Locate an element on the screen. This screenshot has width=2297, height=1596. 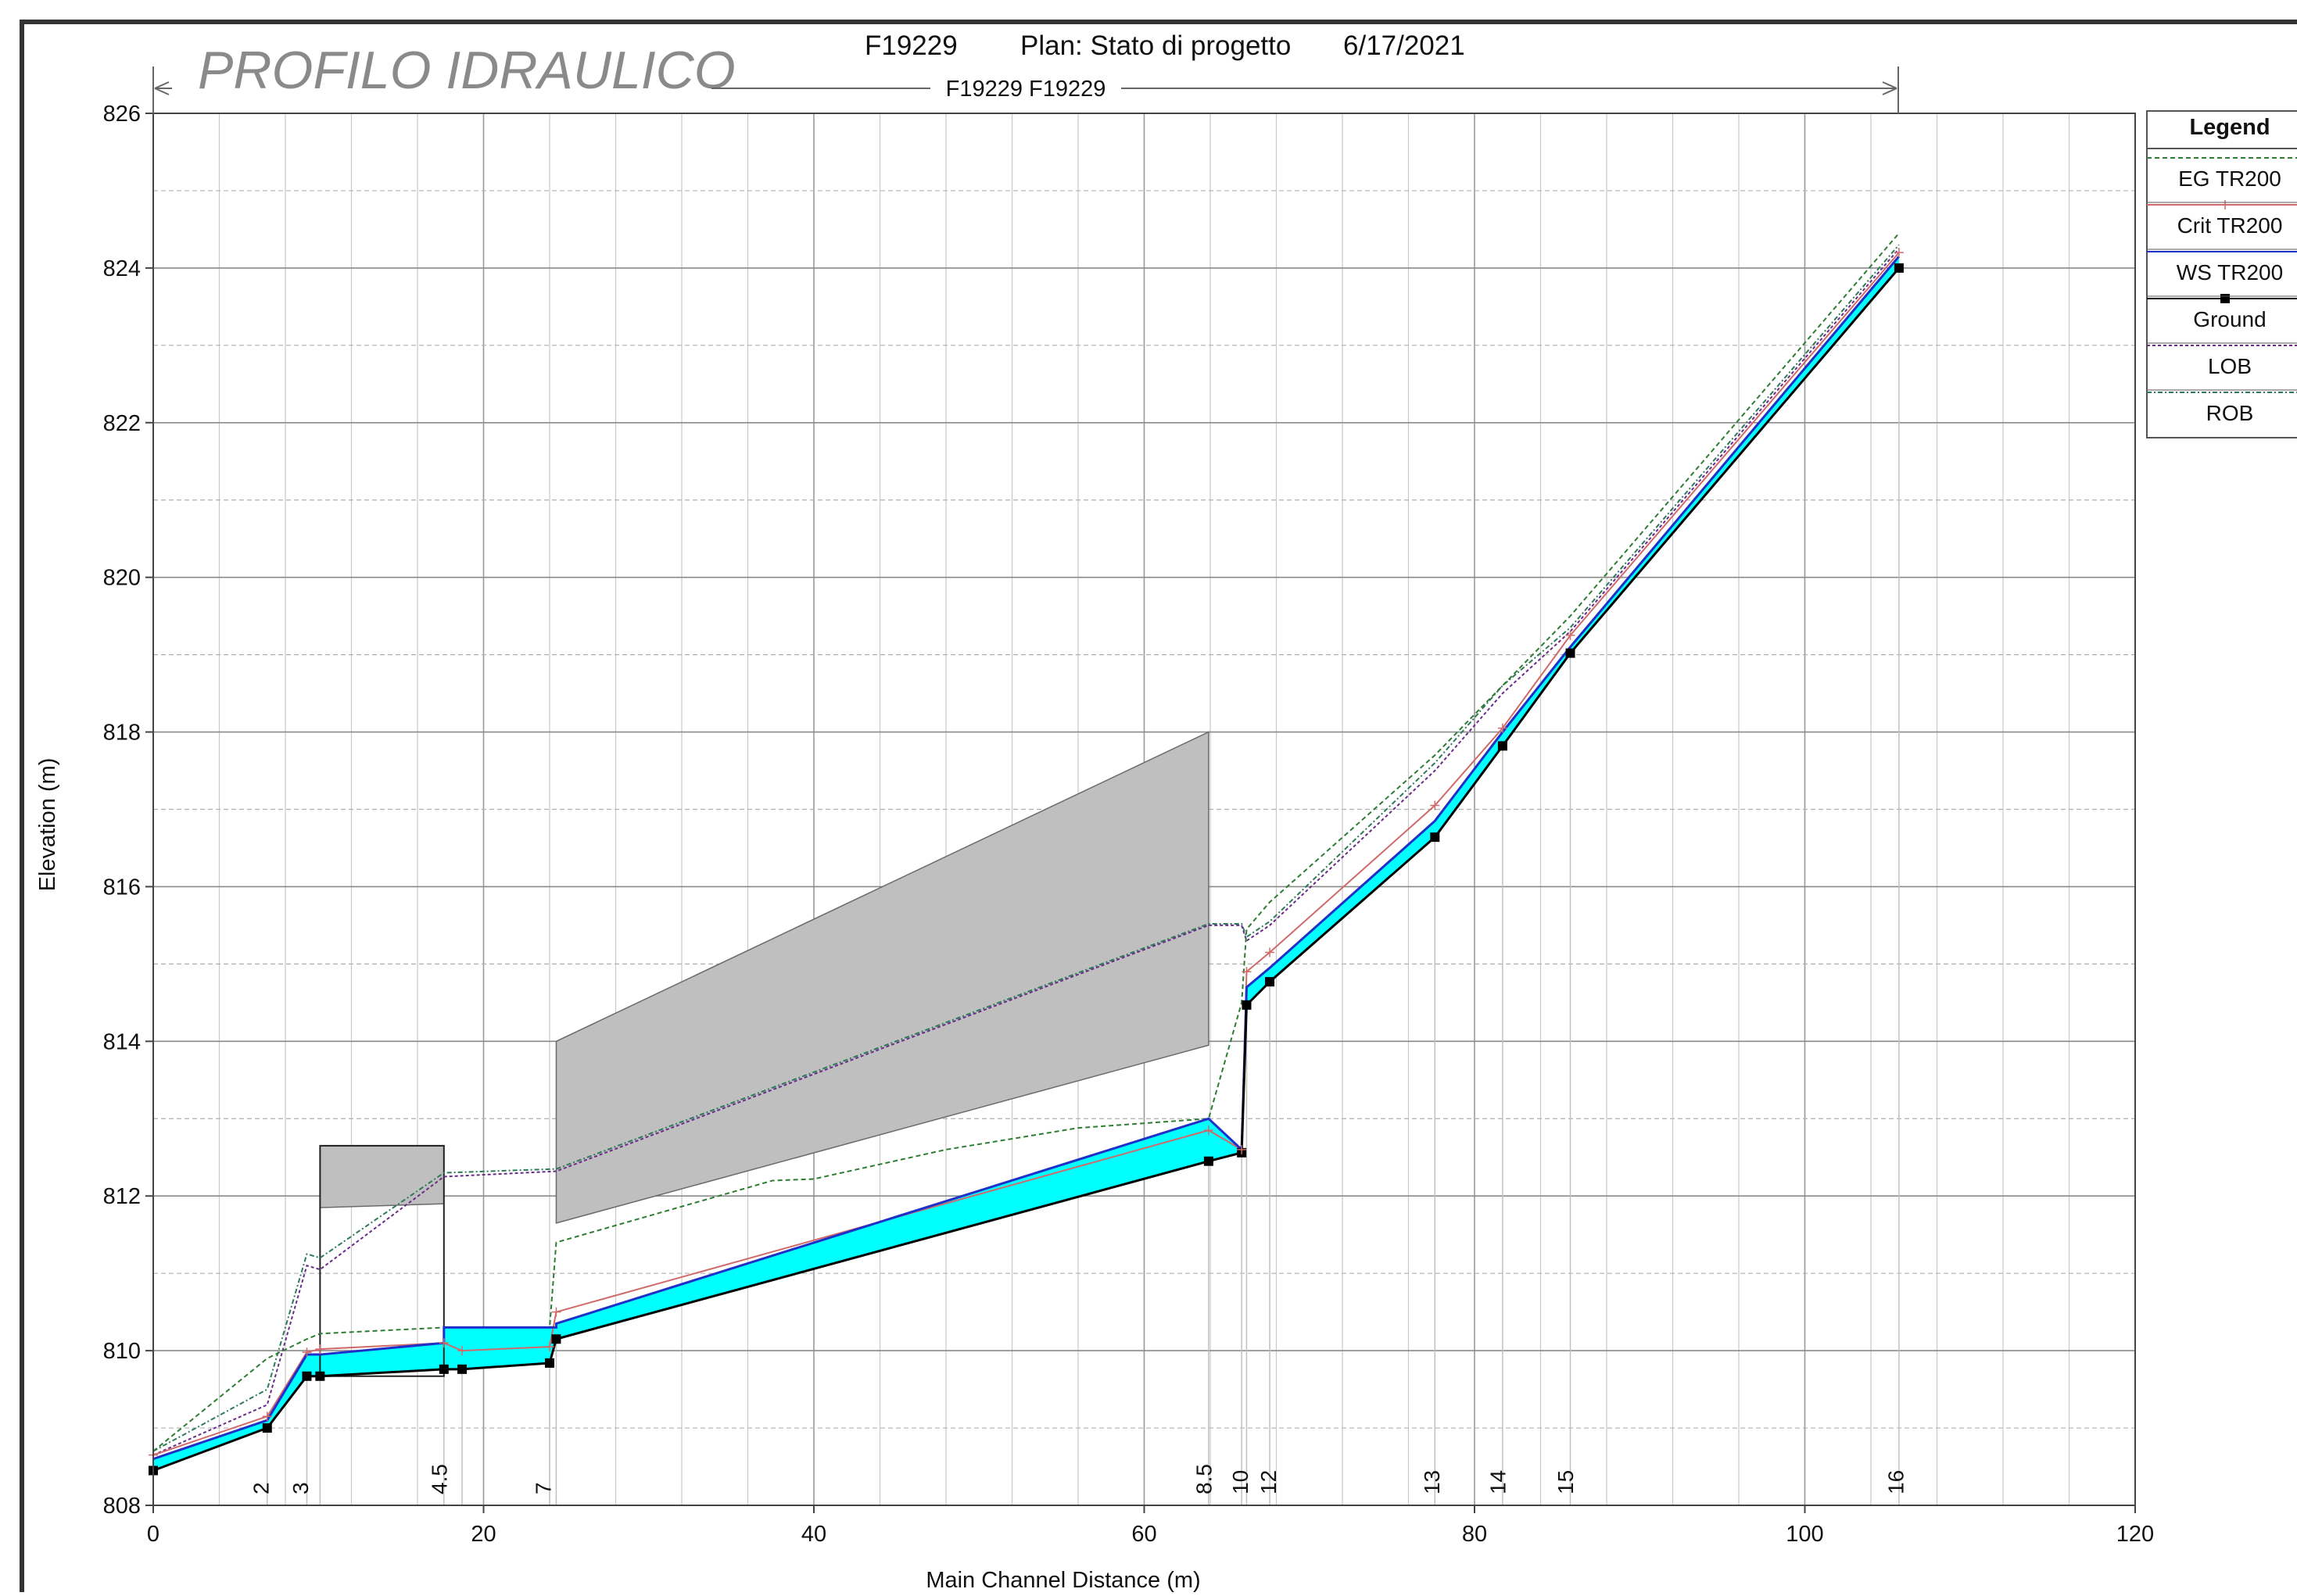
plan-name: Plan: Stato di progetto is located at coordinates (1155, 45).